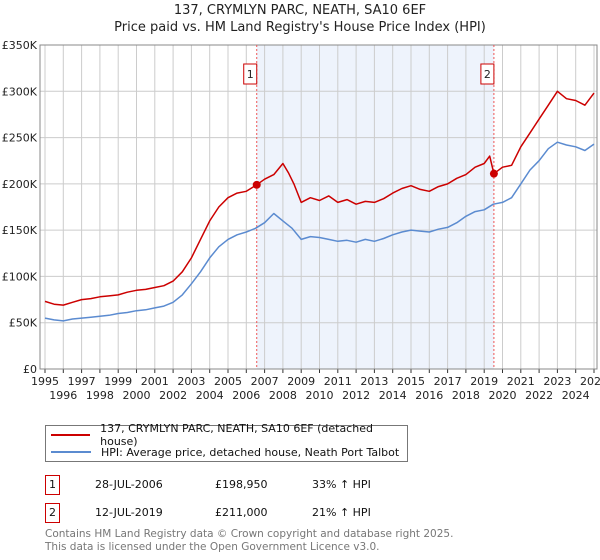  What do you see at coordinates (393, 395) in the screenshot?
I see `x-tick-label: 2014` at bounding box center [393, 395].